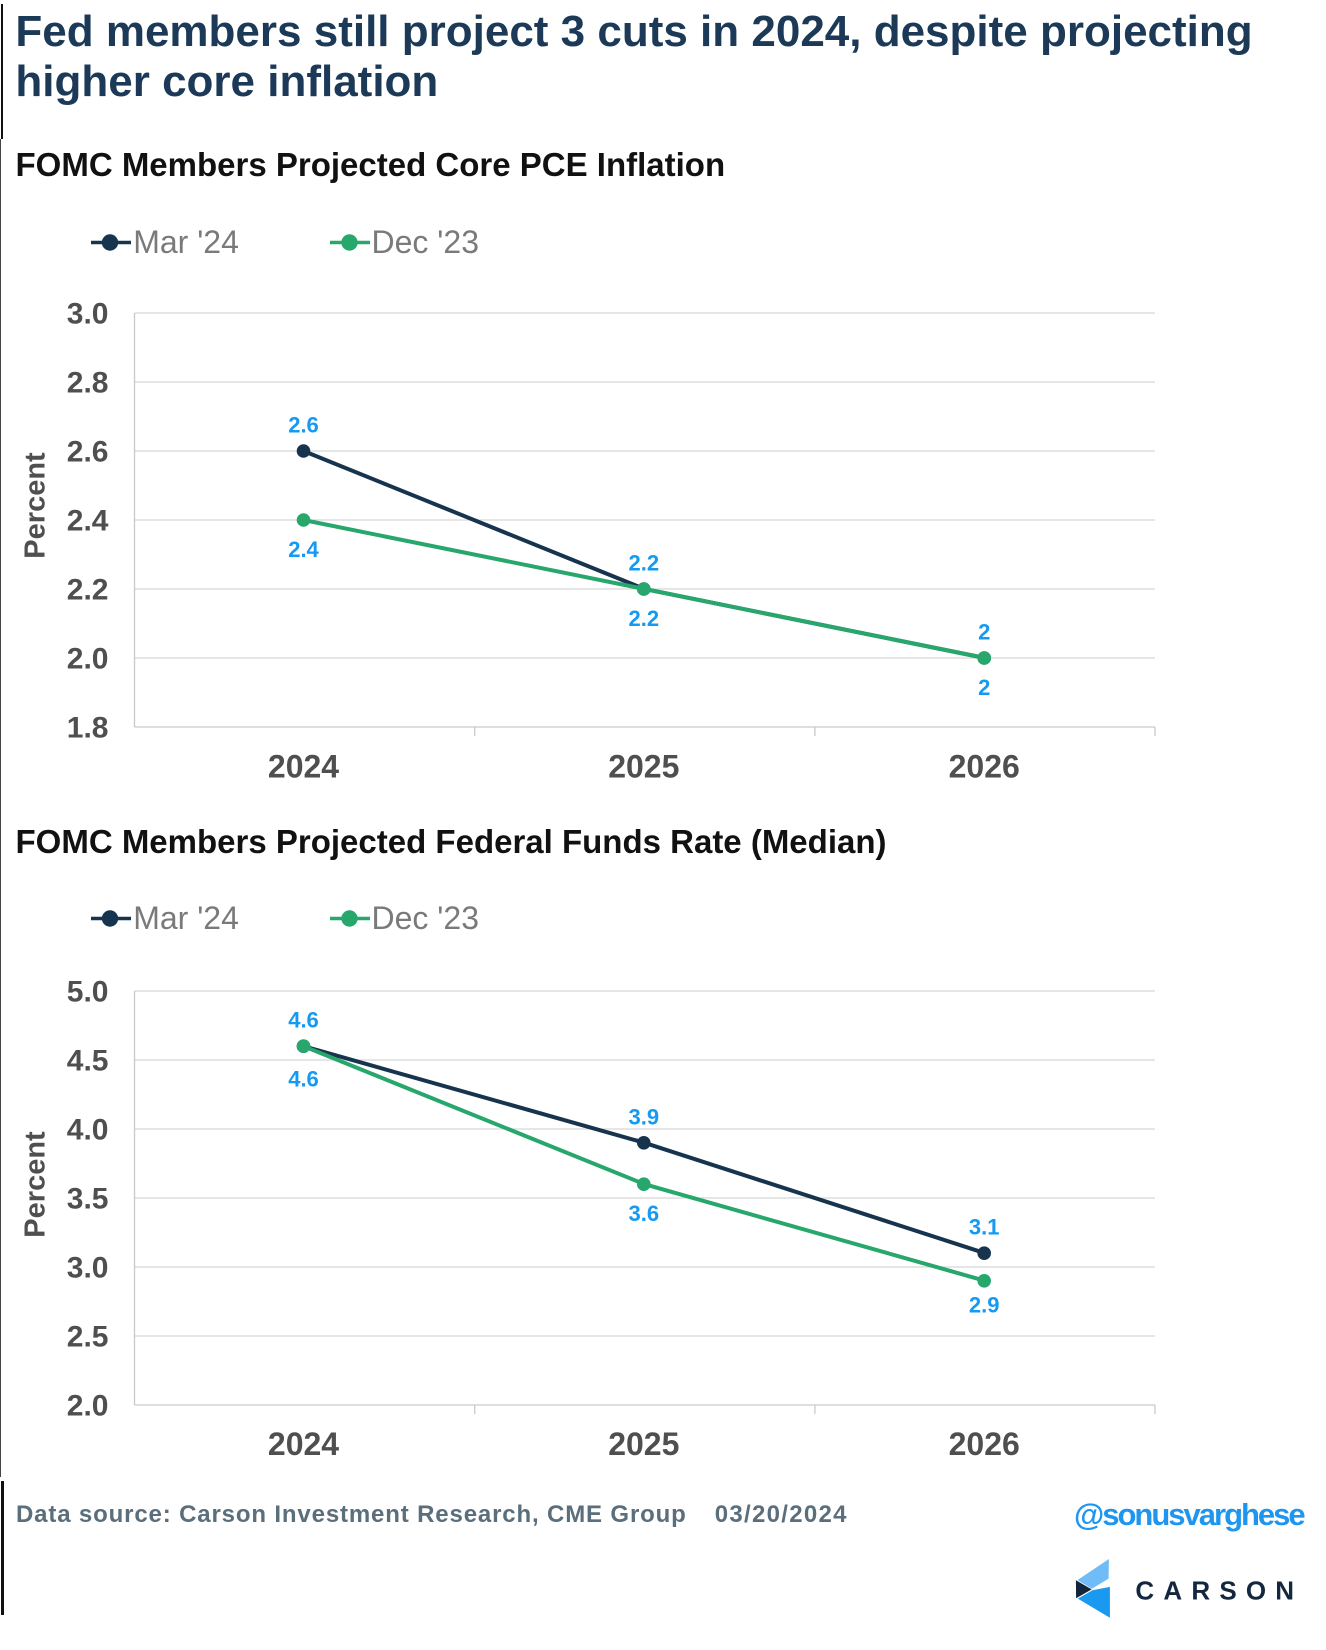 Image resolution: width=1326 pixels, height=1650 pixels. What do you see at coordinates (984, 1227) in the screenshot?
I see `svg-text: 3.1` at bounding box center [984, 1227].